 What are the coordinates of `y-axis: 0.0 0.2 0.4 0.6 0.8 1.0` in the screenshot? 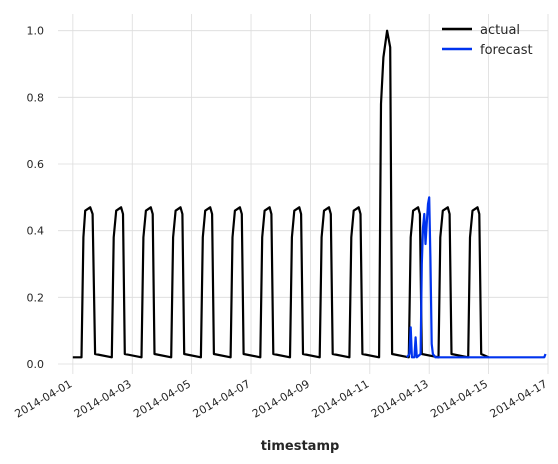 It's located at (36, 198).